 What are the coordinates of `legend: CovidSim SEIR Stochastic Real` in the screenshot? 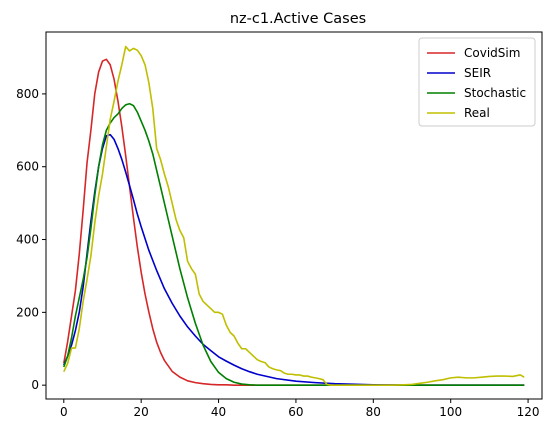 It's located at (477, 82).